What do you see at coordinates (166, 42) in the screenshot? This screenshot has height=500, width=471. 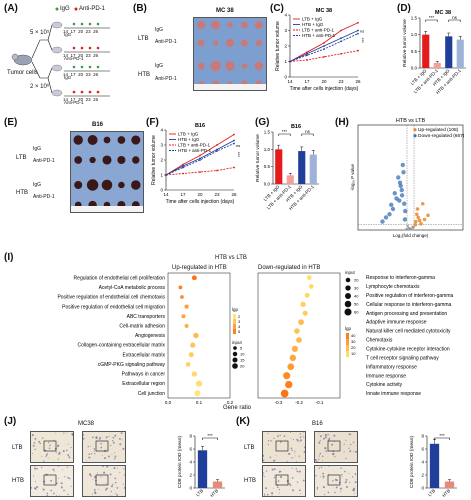 I see `row-b-2: Anti-PD-1` at bounding box center [166, 42].